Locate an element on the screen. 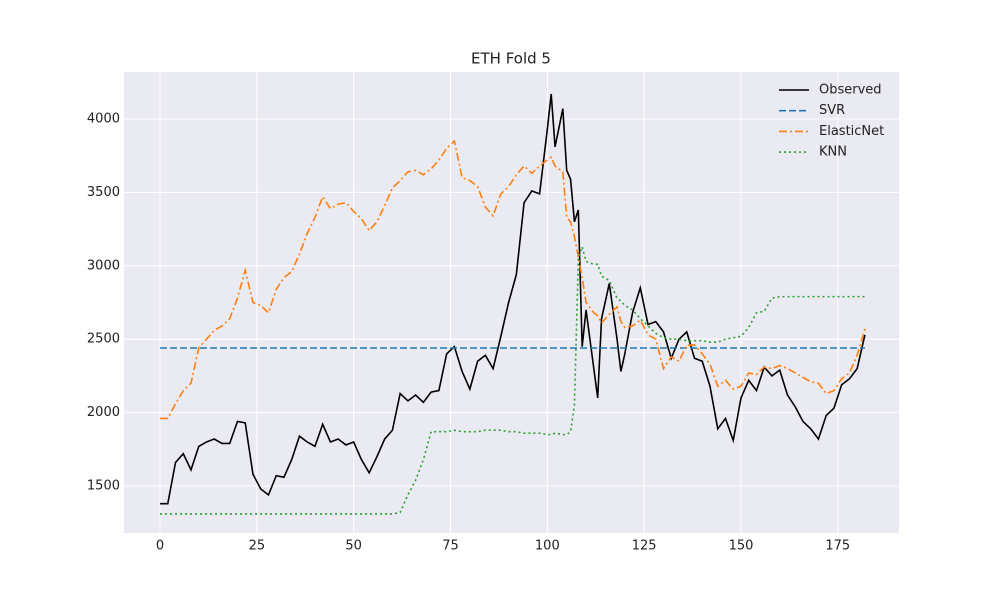  legend-label: KNN is located at coordinates (833, 152).